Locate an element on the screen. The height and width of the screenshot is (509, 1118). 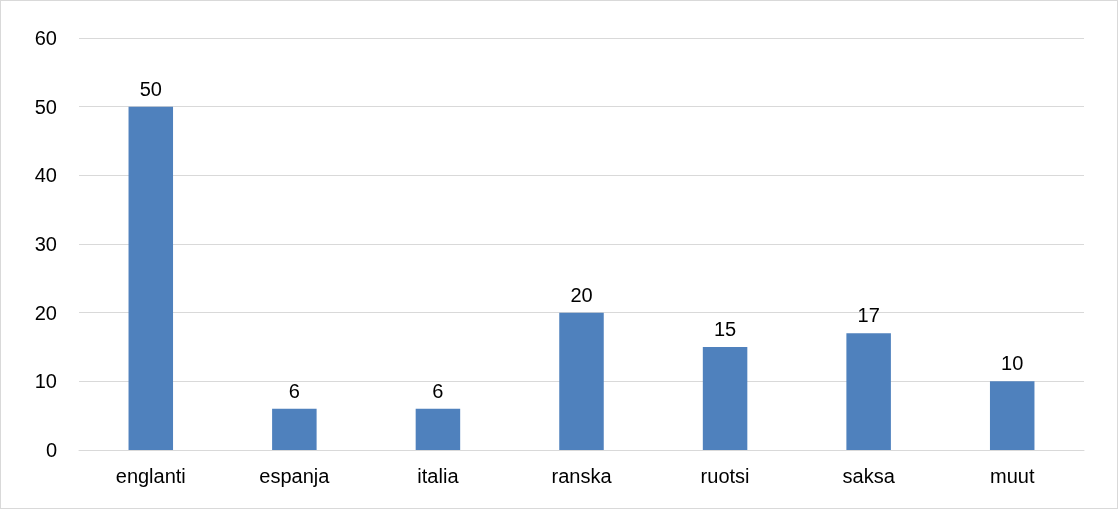
data-label: 50 is located at coordinates (150, 88).